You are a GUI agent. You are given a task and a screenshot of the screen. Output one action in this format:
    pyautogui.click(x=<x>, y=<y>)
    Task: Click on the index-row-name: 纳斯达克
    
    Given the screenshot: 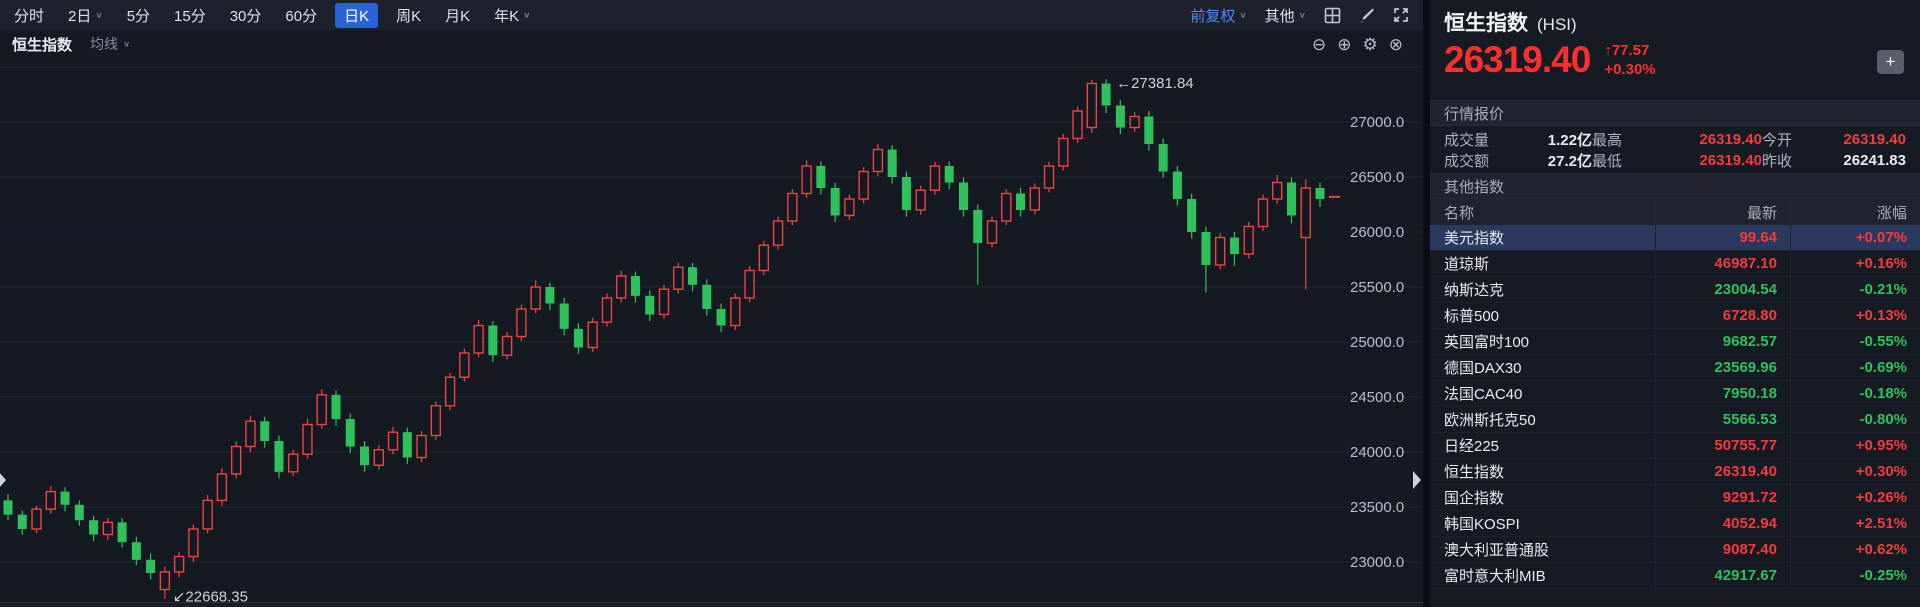 What is the action you would take?
    pyautogui.click(x=1474, y=290)
    